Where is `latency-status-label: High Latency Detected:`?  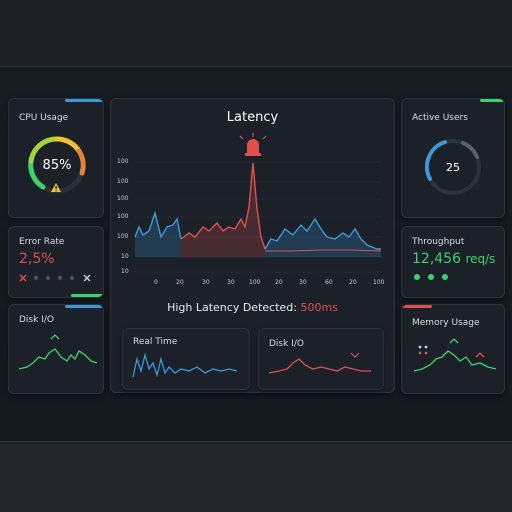 latency-status-label: High Latency Detected: is located at coordinates (232, 307).